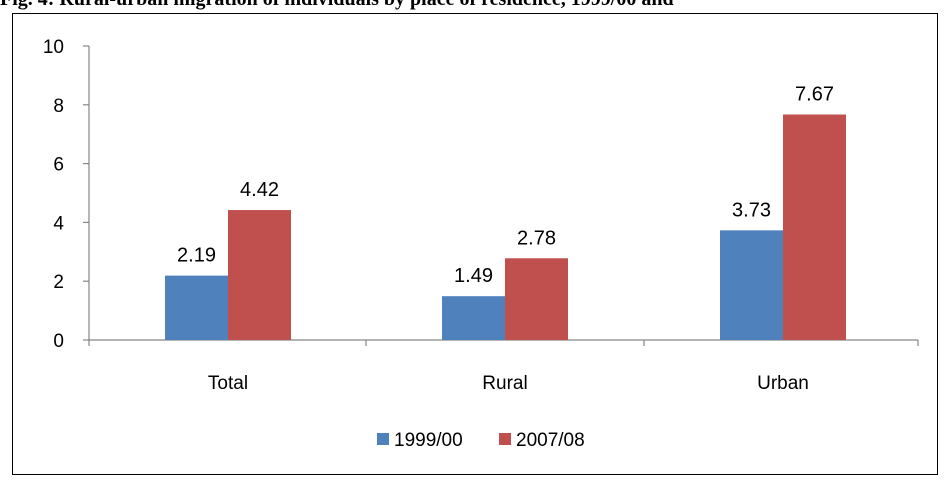 Image resolution: width=948 pixels, height=481 pixels. I want to click on y-tick-label: 0, so click(58, 341).